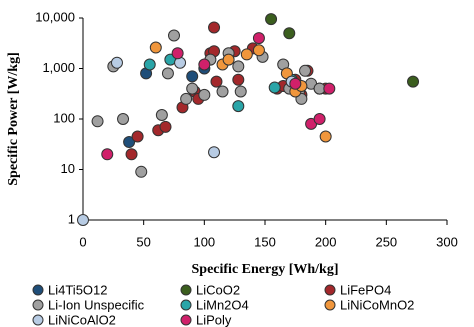  I want to click on x-tick-label: 50, so click(143, 241).